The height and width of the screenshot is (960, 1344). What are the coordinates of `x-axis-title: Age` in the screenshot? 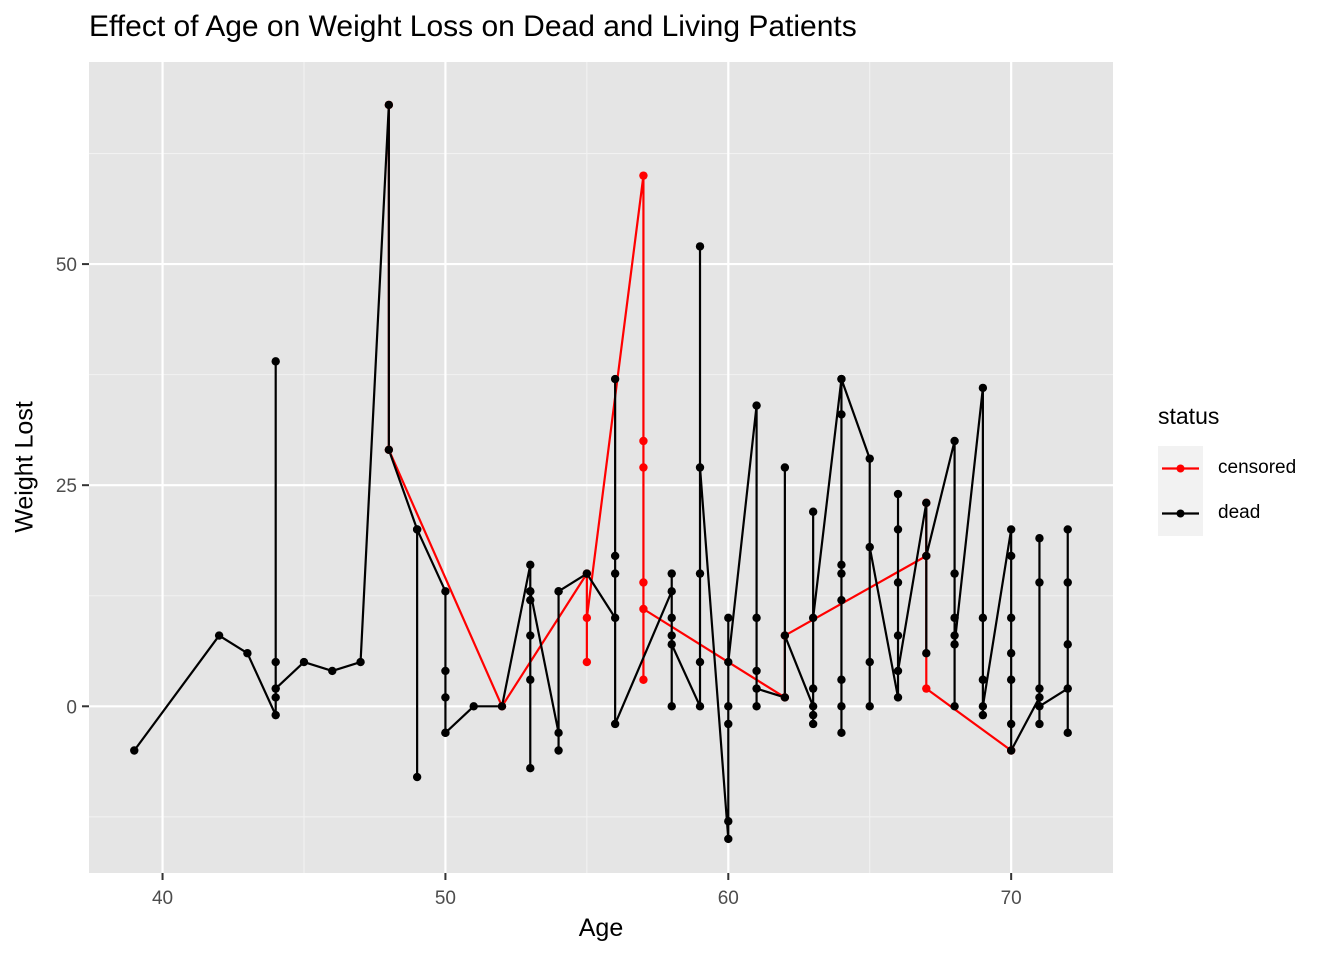 It's located at (601, 928).